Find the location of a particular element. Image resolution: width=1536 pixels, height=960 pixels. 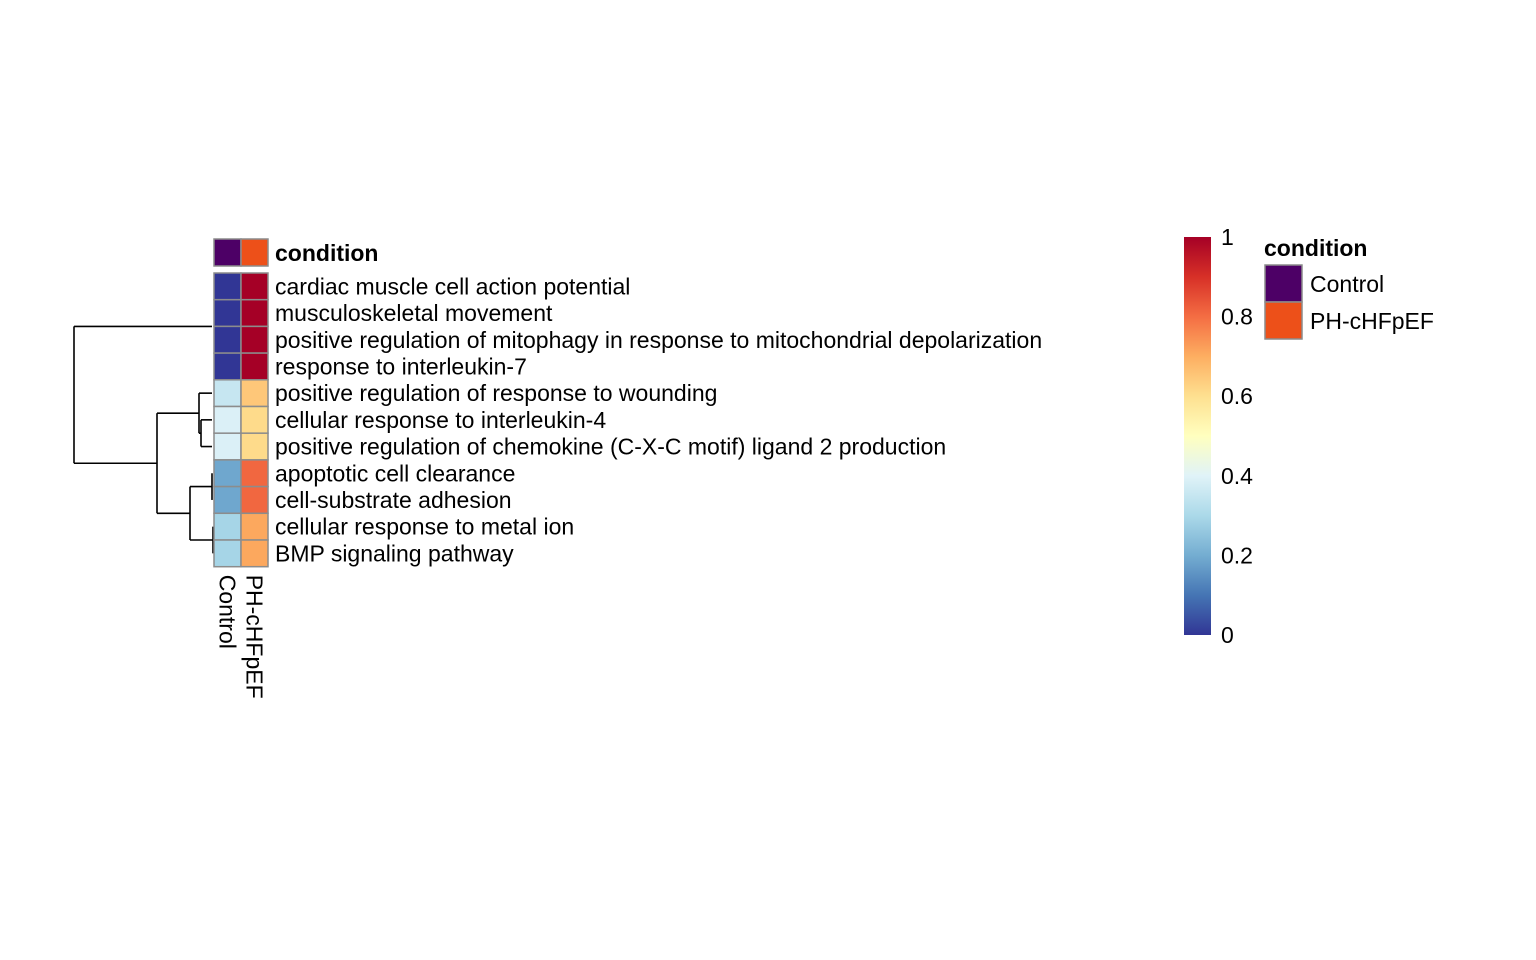

colorbar-tick-label: 0.2 is located at coordinates (1237, 555).